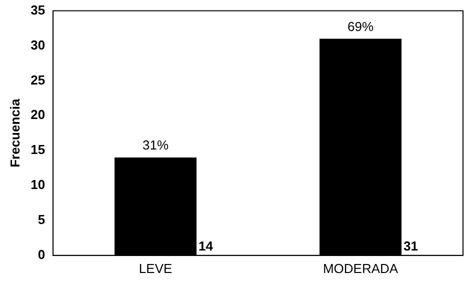  I want to click on y-tick-label: 0, so click(42, 254).